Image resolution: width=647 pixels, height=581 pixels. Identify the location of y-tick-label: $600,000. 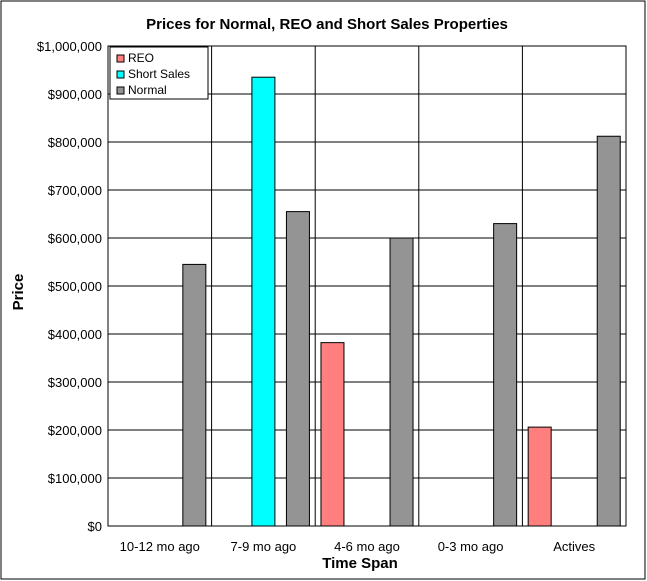
(75, 238).